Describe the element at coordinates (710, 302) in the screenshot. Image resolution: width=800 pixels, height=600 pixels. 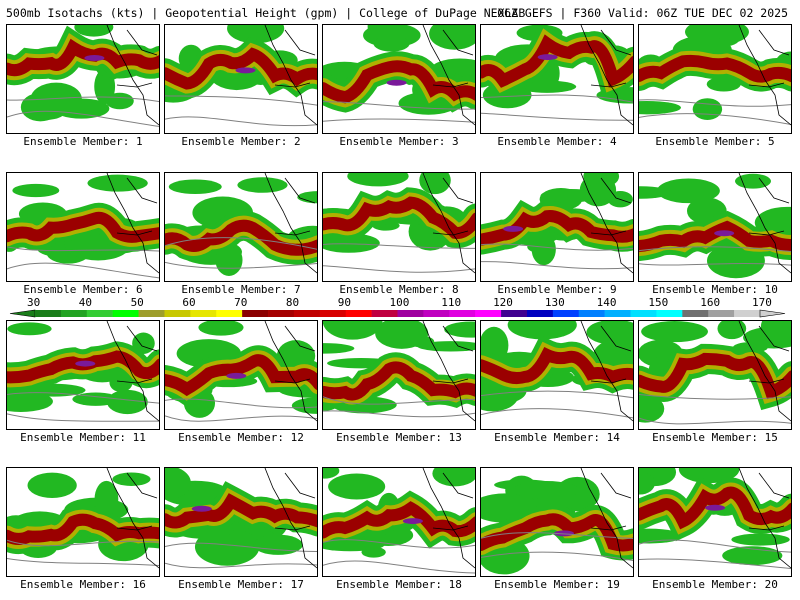
I see `colorbar-tick-label: 160` at that location.